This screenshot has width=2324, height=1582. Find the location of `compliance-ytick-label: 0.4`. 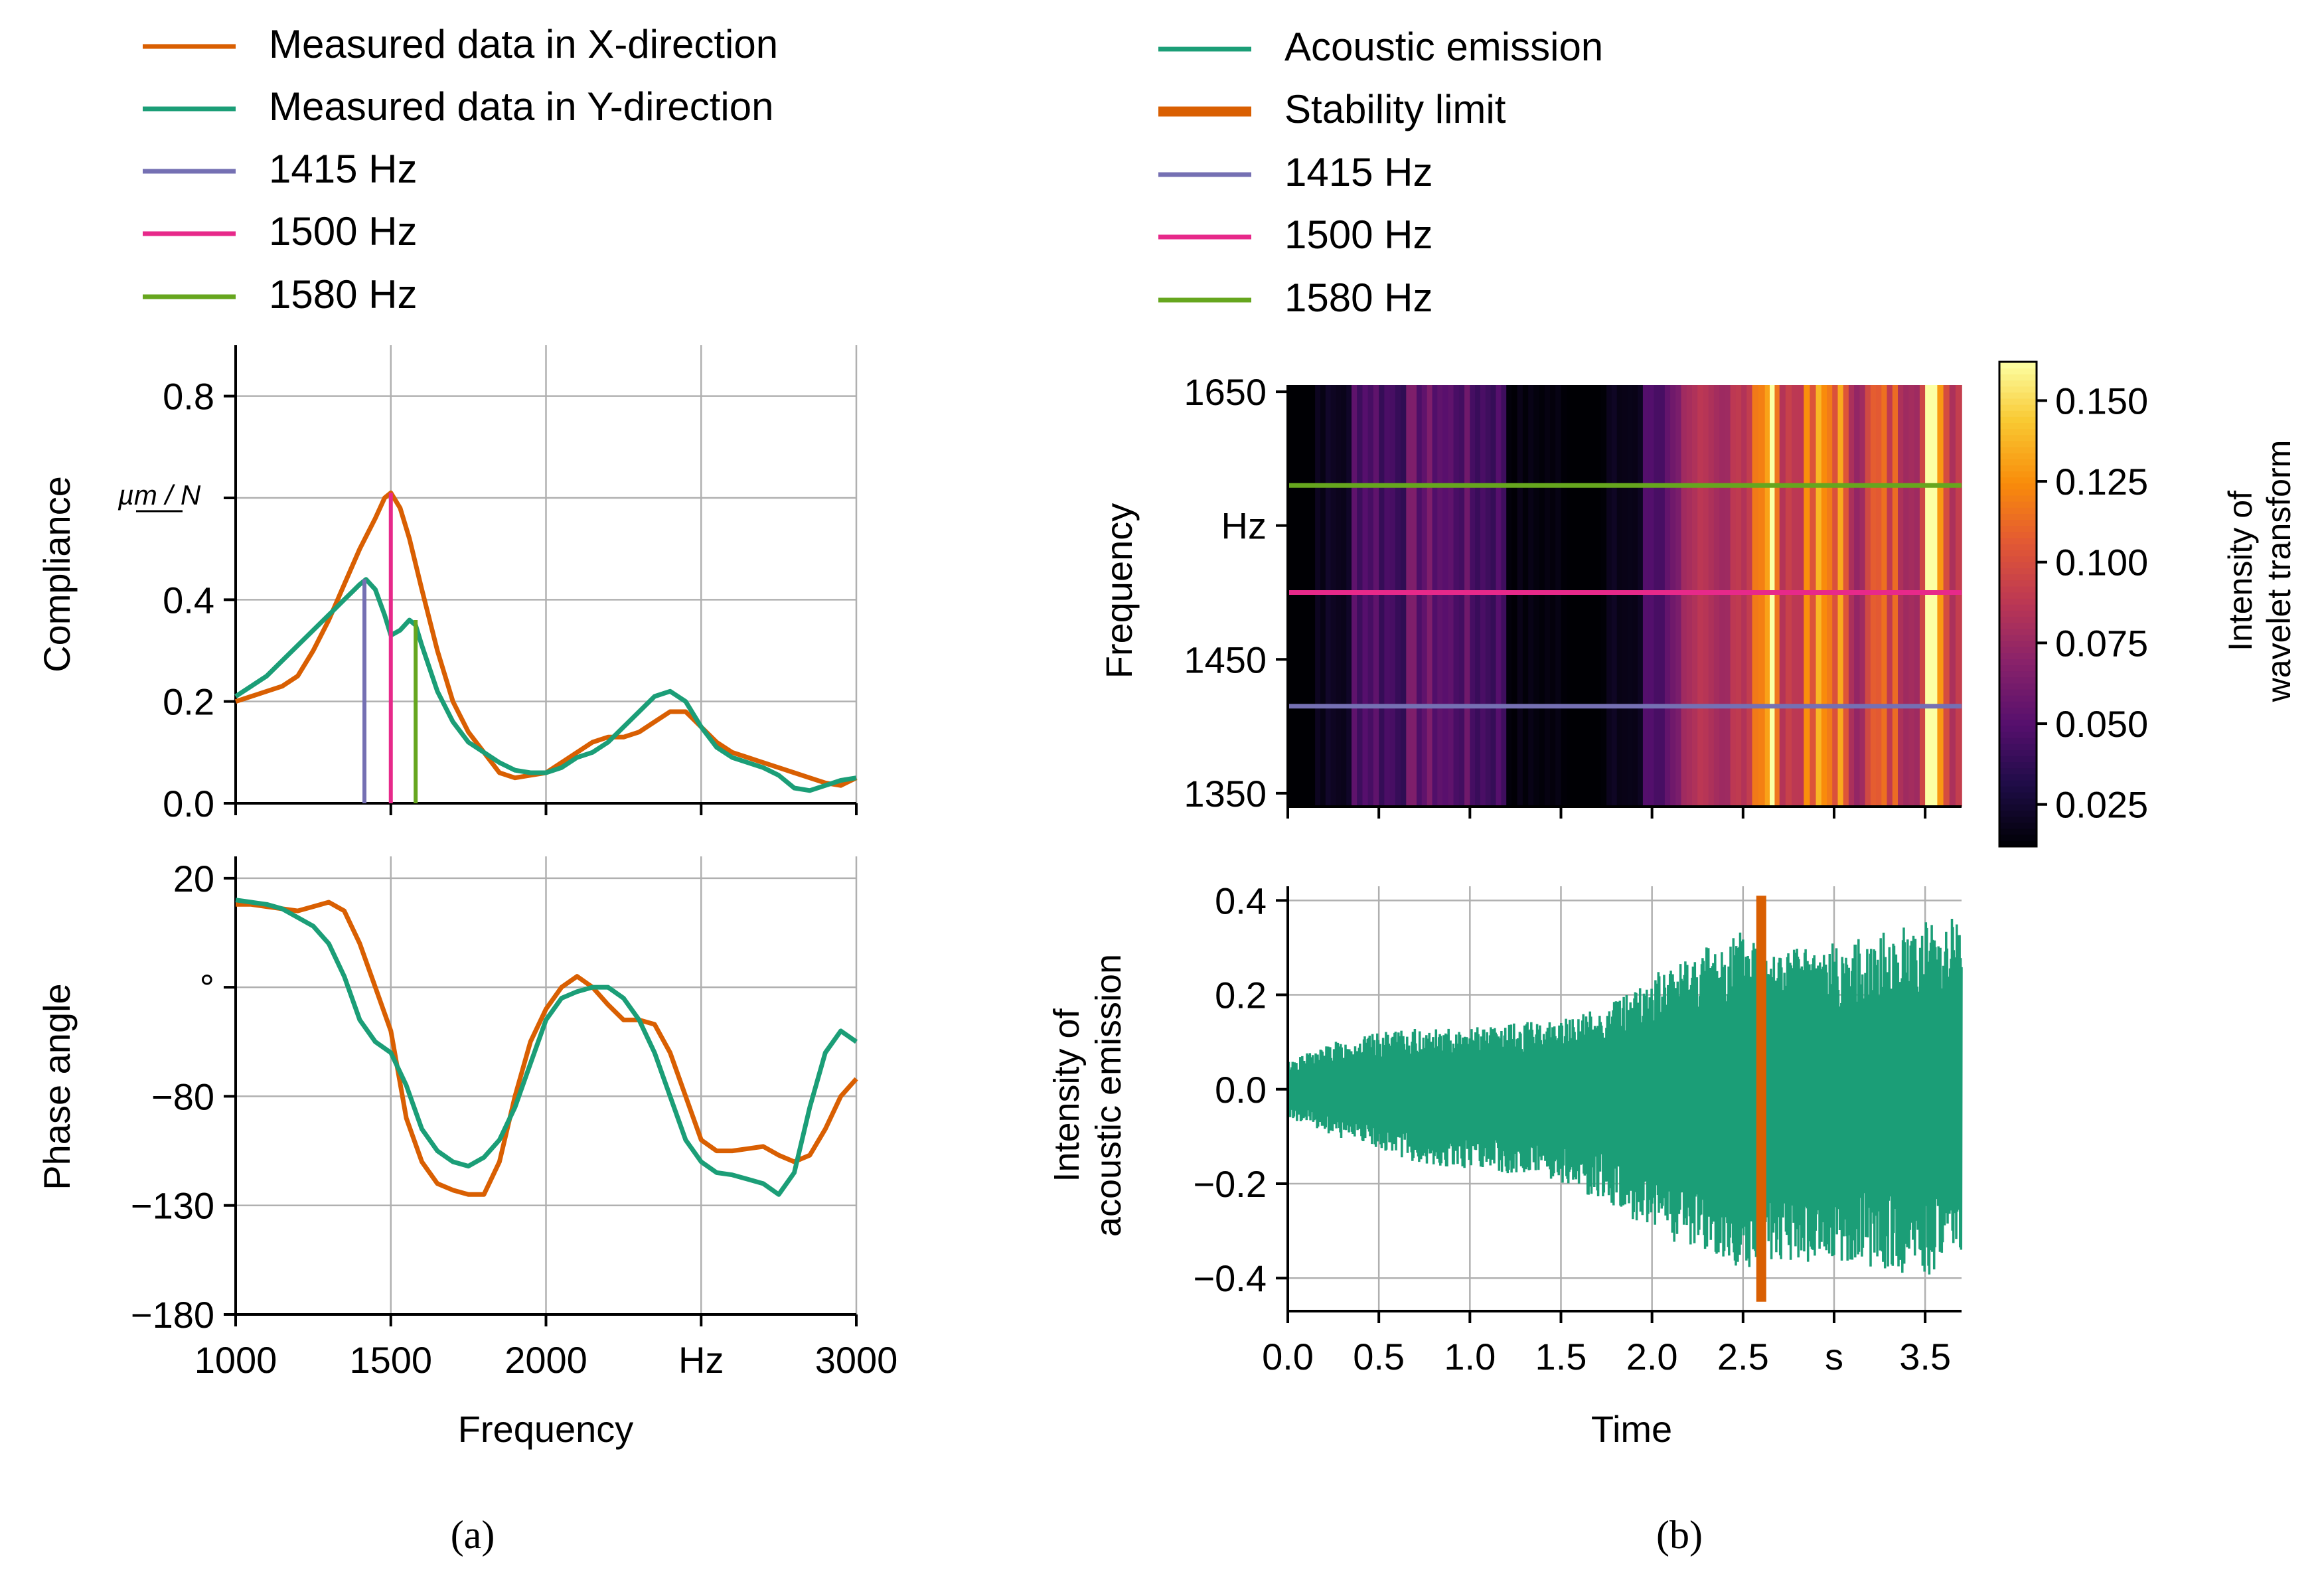

compliance-ytick-label: 0.4 is located at coordinates (188, 600).